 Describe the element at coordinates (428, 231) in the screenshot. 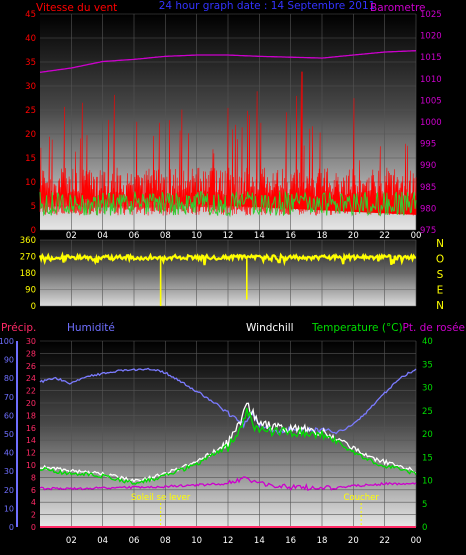

I see `y-tick-label: 975` at that location.